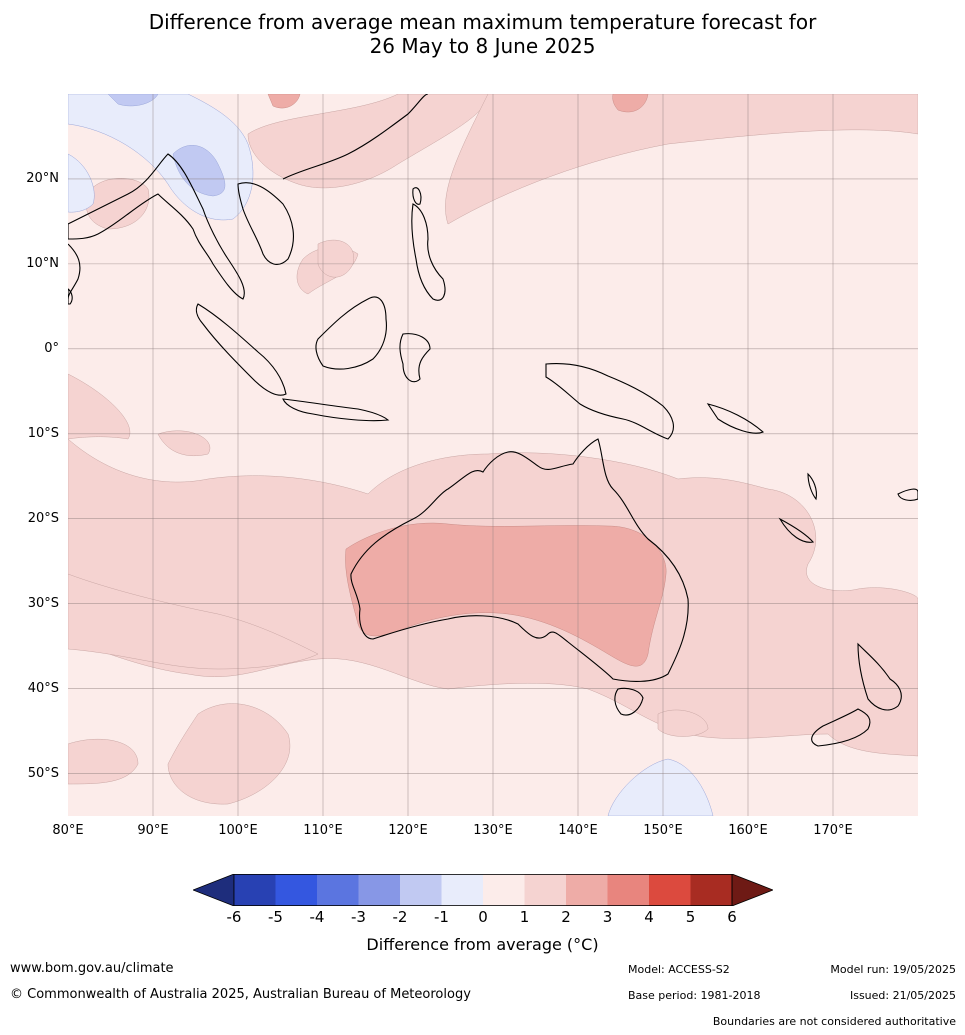  What do you see at coordinates (43, 688) in the screenshot?
I see `lat-label-40s: 40°S` at bounding box center [43, 688].